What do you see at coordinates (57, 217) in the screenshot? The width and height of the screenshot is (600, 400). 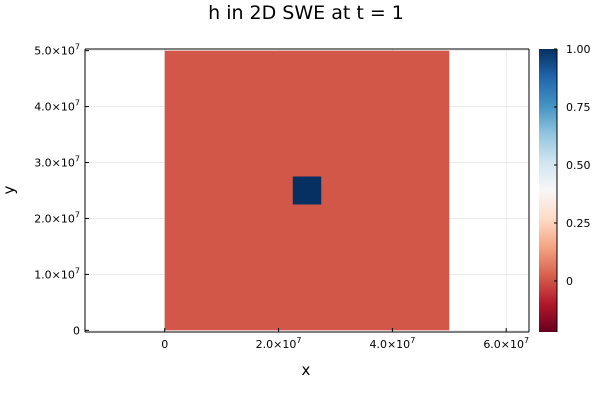 I see `y-tick-label-2: 2.0×10⁷` at bounding box center [57, 217].